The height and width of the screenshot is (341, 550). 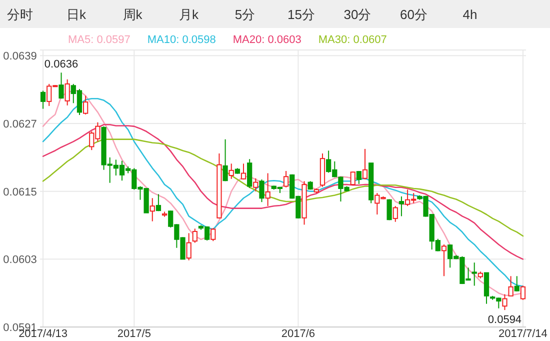 What do you see at coordinates (61, 64) in the screenshot?
I see `annotation: 0.0636` at bounding box center [61, 64].